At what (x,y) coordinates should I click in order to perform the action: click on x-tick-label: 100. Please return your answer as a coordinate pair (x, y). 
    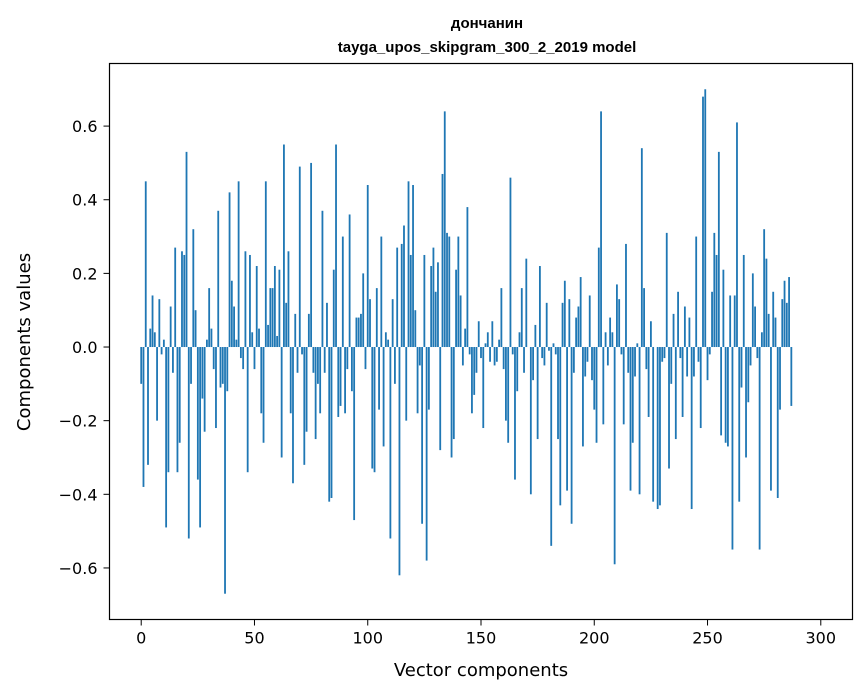
    Looking at the image, I should click on (367, 638).